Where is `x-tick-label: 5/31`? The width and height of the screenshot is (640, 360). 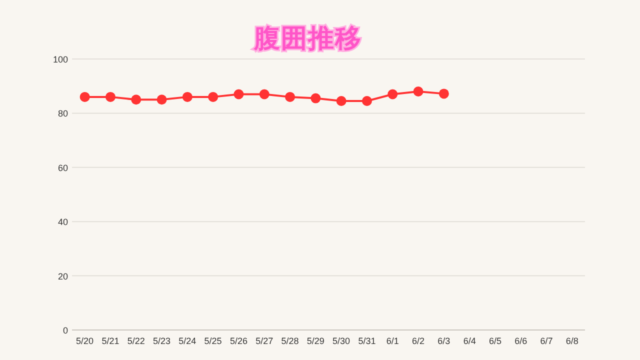 x-tick-label: 5/31 is located at coordinates (367, 341).